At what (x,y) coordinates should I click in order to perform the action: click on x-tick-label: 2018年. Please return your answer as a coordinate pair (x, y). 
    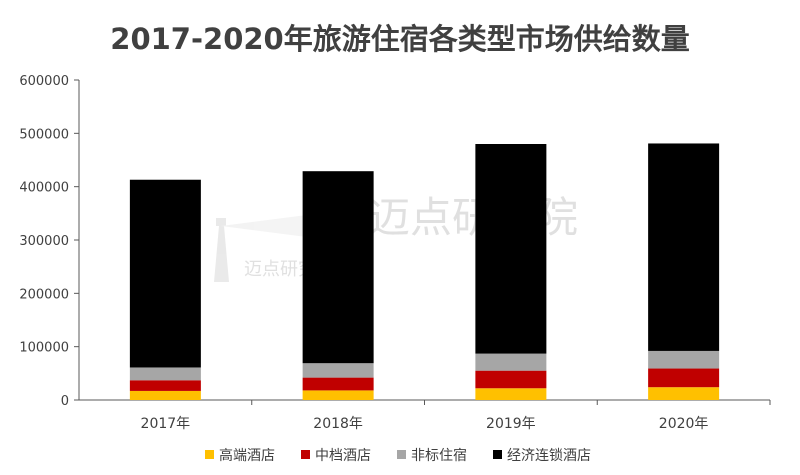
    Looking at the image, I should click on (338, 424).